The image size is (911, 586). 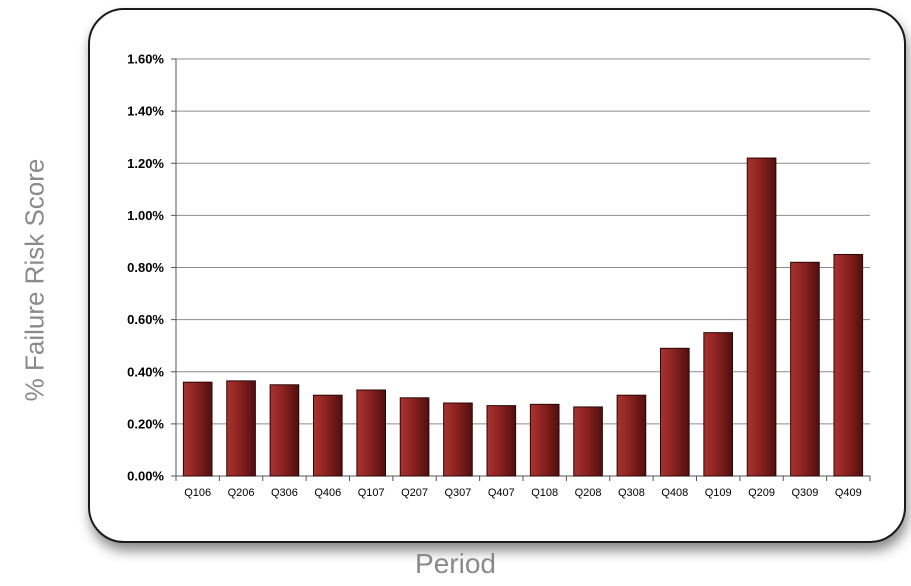 What do you see at coordinates (501, 493) in the screenshot?
I see `x-tick-label: Q407` at bounding box center [501, 493].